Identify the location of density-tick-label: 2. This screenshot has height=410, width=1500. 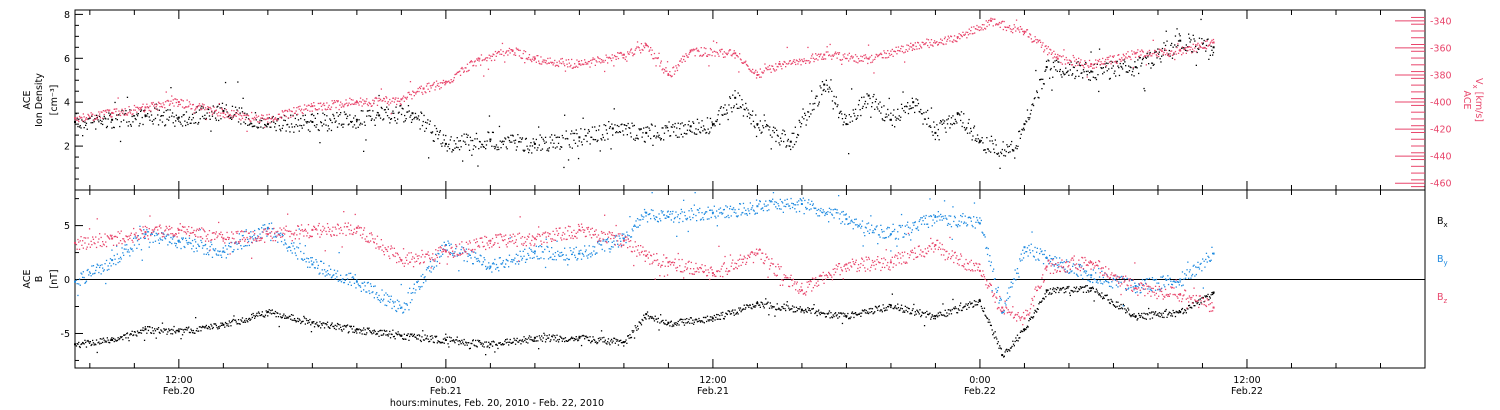
(67, 147).